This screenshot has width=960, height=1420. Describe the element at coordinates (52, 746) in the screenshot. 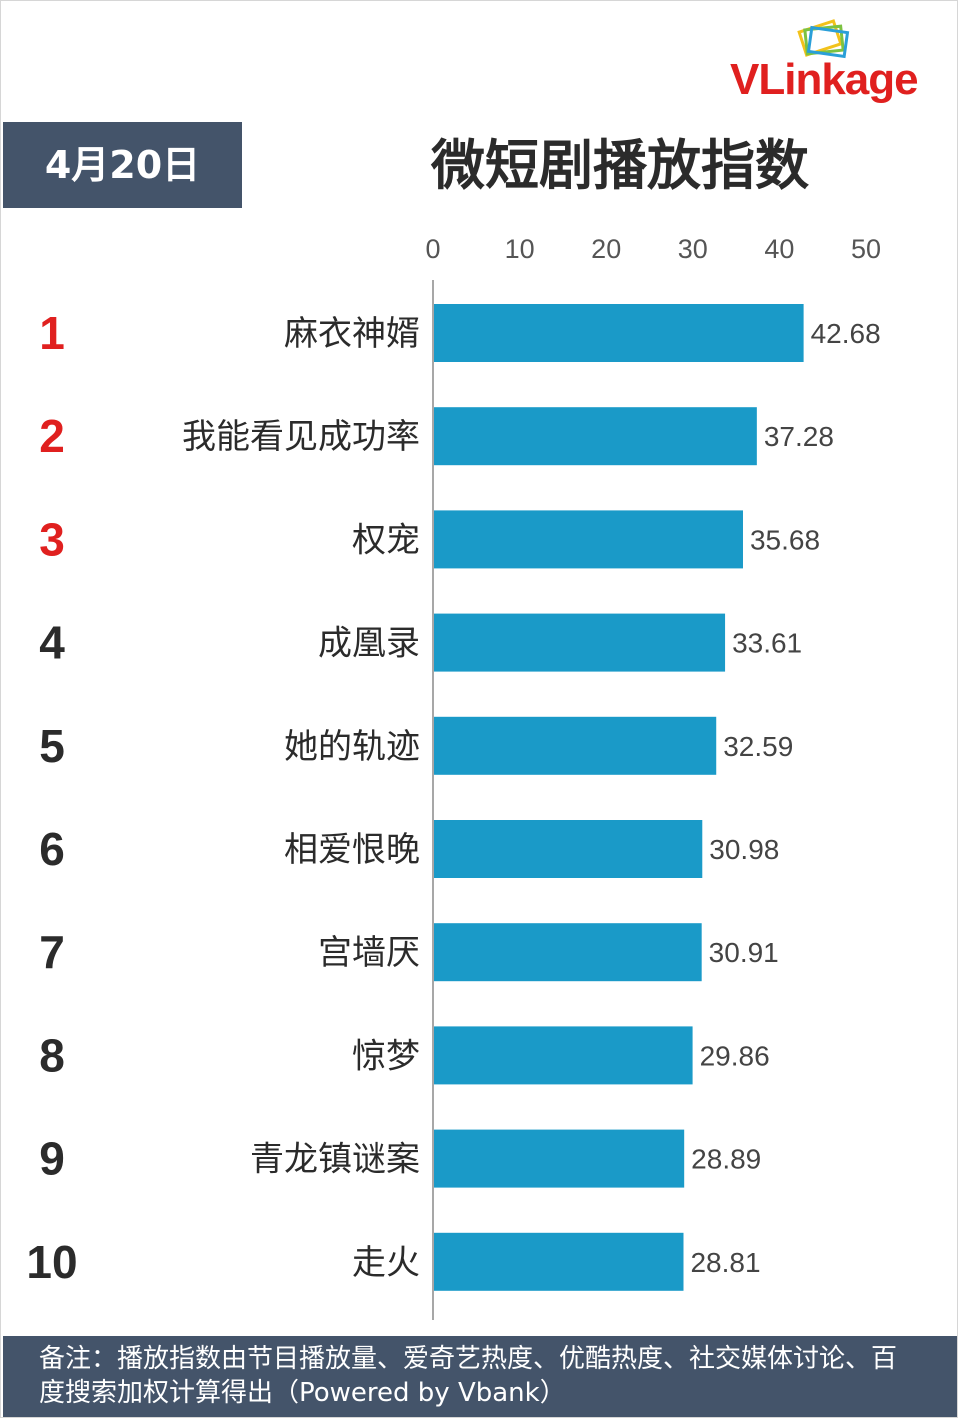

I see `rank-number: 5` at that location.